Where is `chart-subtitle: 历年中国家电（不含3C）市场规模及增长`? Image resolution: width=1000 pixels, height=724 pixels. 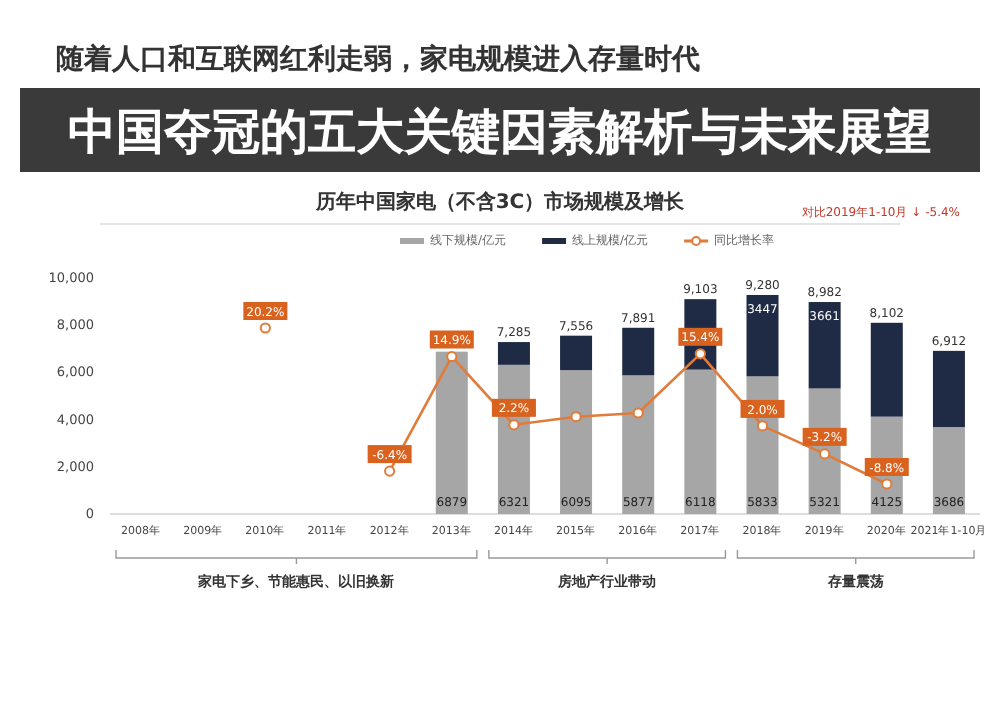 chart-subtitle: 历年中国家电（不含3C）市场规模及增长 is located at coordinates (500, 202).